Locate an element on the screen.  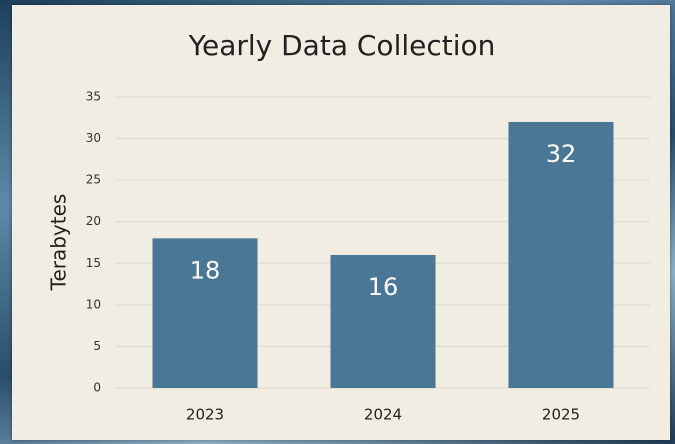
data-label: 32 is located at coordinates (561, 154).